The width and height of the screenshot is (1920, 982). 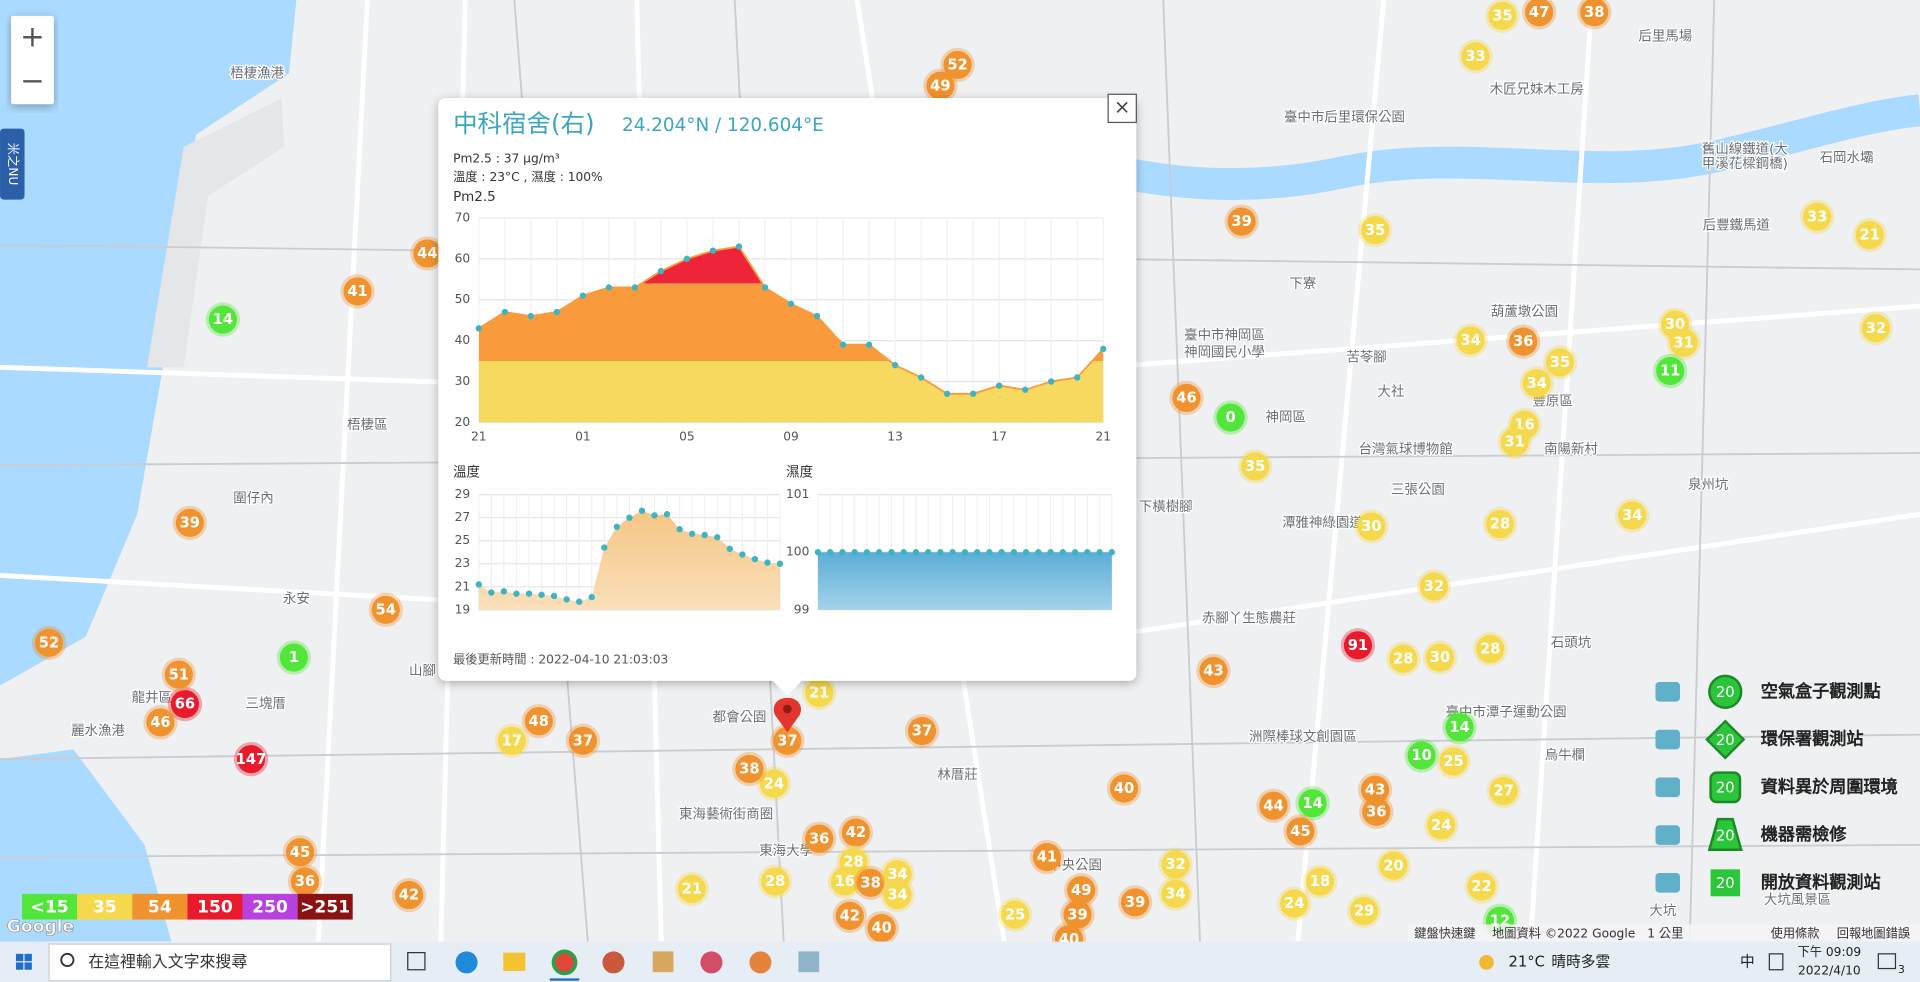 What do you see at coordinates (1376, 811) in the screenshot?
I see `marker-label: 36` at bounding box center [1376, 811].